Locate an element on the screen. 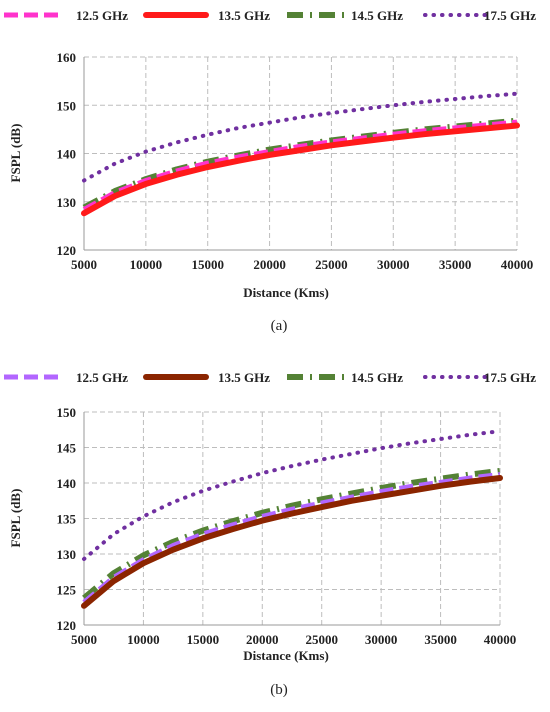 The height and width of the screenshot is (712, 550). figure-caption: (a) is located at coordinates (279, 326).